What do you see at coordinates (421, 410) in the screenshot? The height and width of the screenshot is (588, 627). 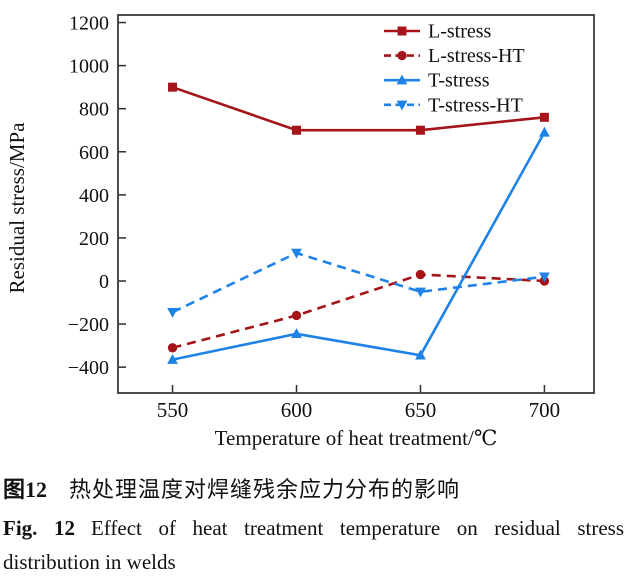 I see `x-tick-label: 650` at bounding box center [421, 410].